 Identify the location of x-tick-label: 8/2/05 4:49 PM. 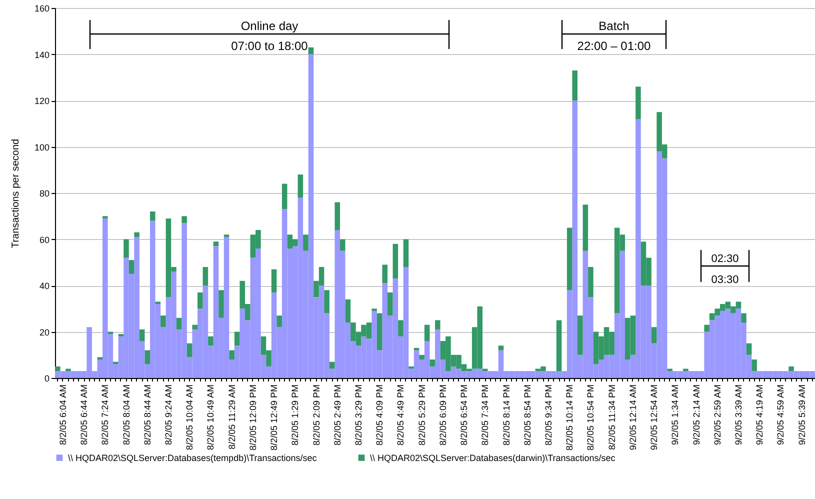
(401, 415).